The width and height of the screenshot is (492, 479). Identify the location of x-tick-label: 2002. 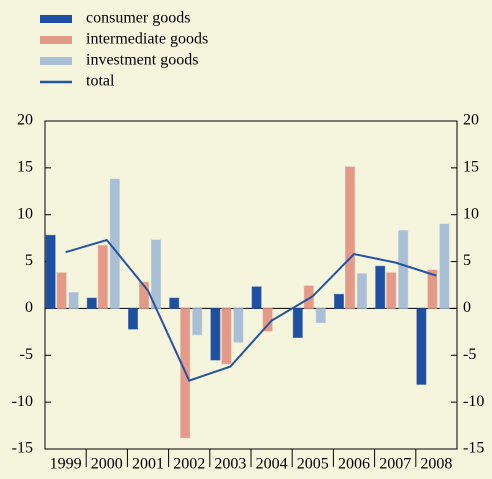
(189, 464).